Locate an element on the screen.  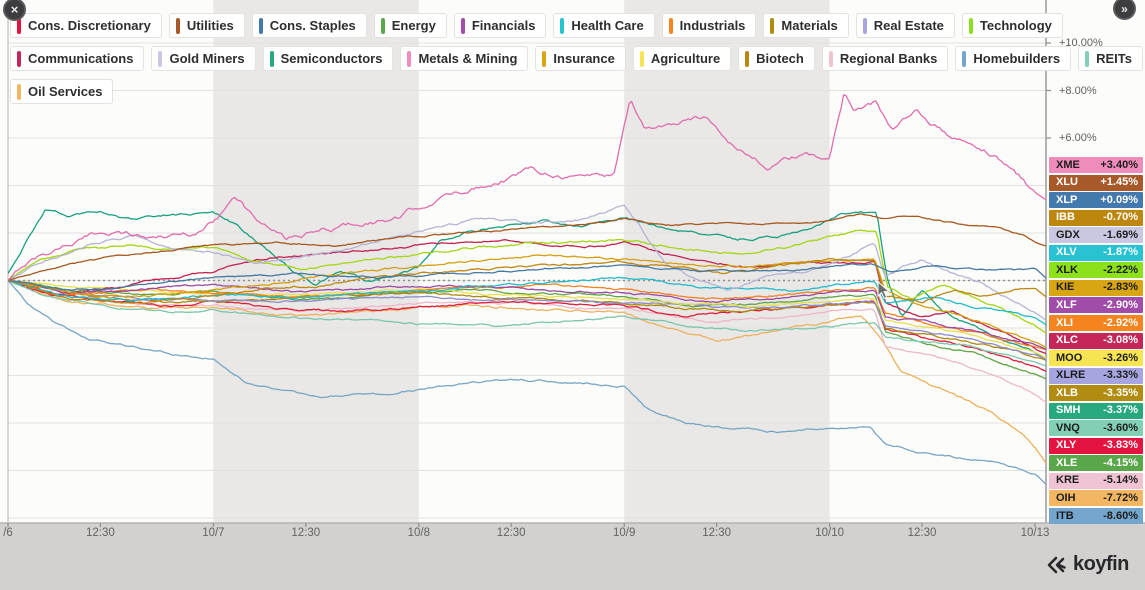
legend-chip-XLV: Health Care is located at coordinates (604, 25).